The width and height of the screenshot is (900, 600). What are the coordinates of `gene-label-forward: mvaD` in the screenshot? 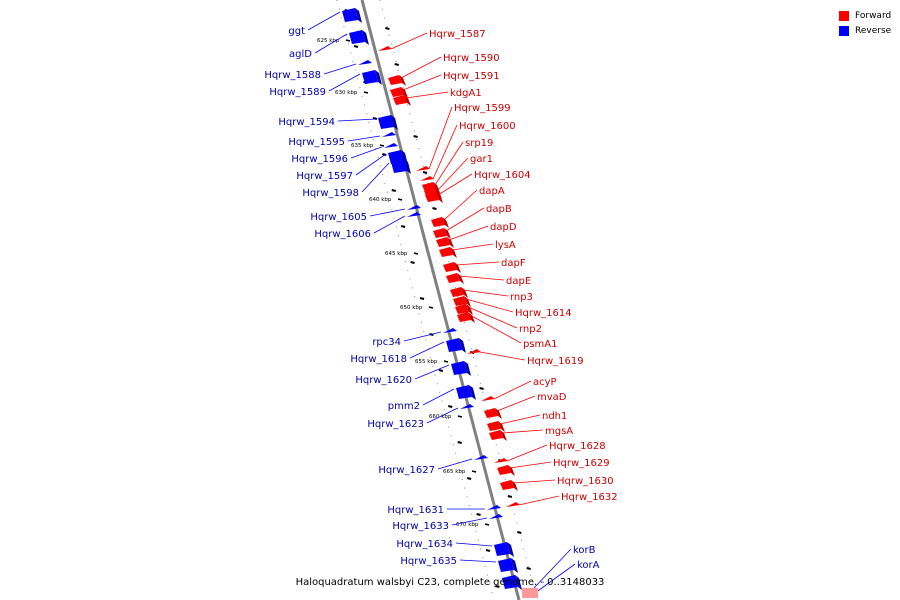 It's located at (552, 397).